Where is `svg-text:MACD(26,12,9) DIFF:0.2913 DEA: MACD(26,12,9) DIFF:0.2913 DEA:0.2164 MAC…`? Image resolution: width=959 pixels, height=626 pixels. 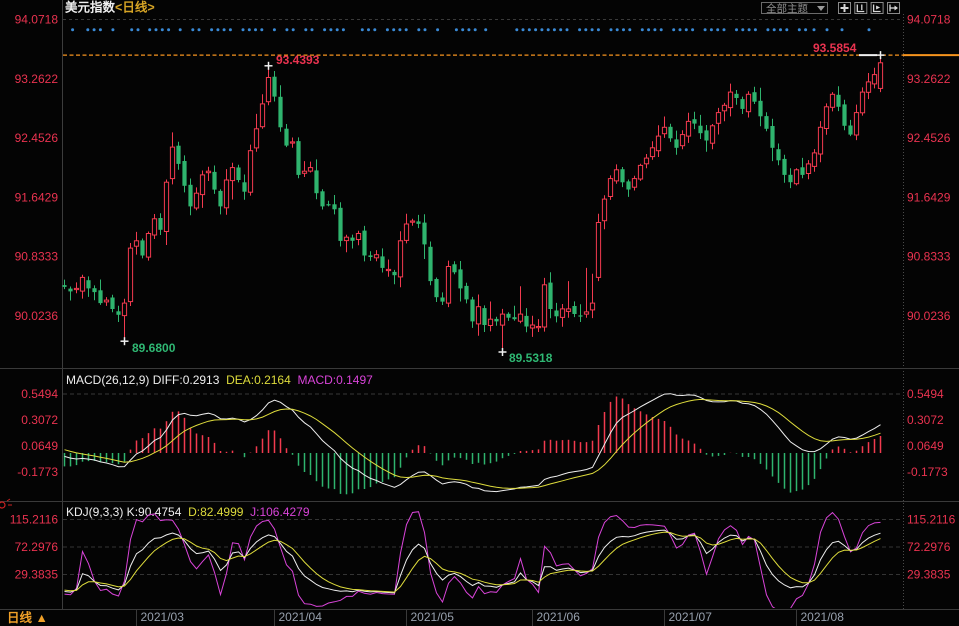 svg-text:MACD(26,12,9) DIFF:0.2913 DEA: MACD(26,12,9) DIFF:0.2913 DEA:0.2164 MAC… is located at coordinates (219, 380).